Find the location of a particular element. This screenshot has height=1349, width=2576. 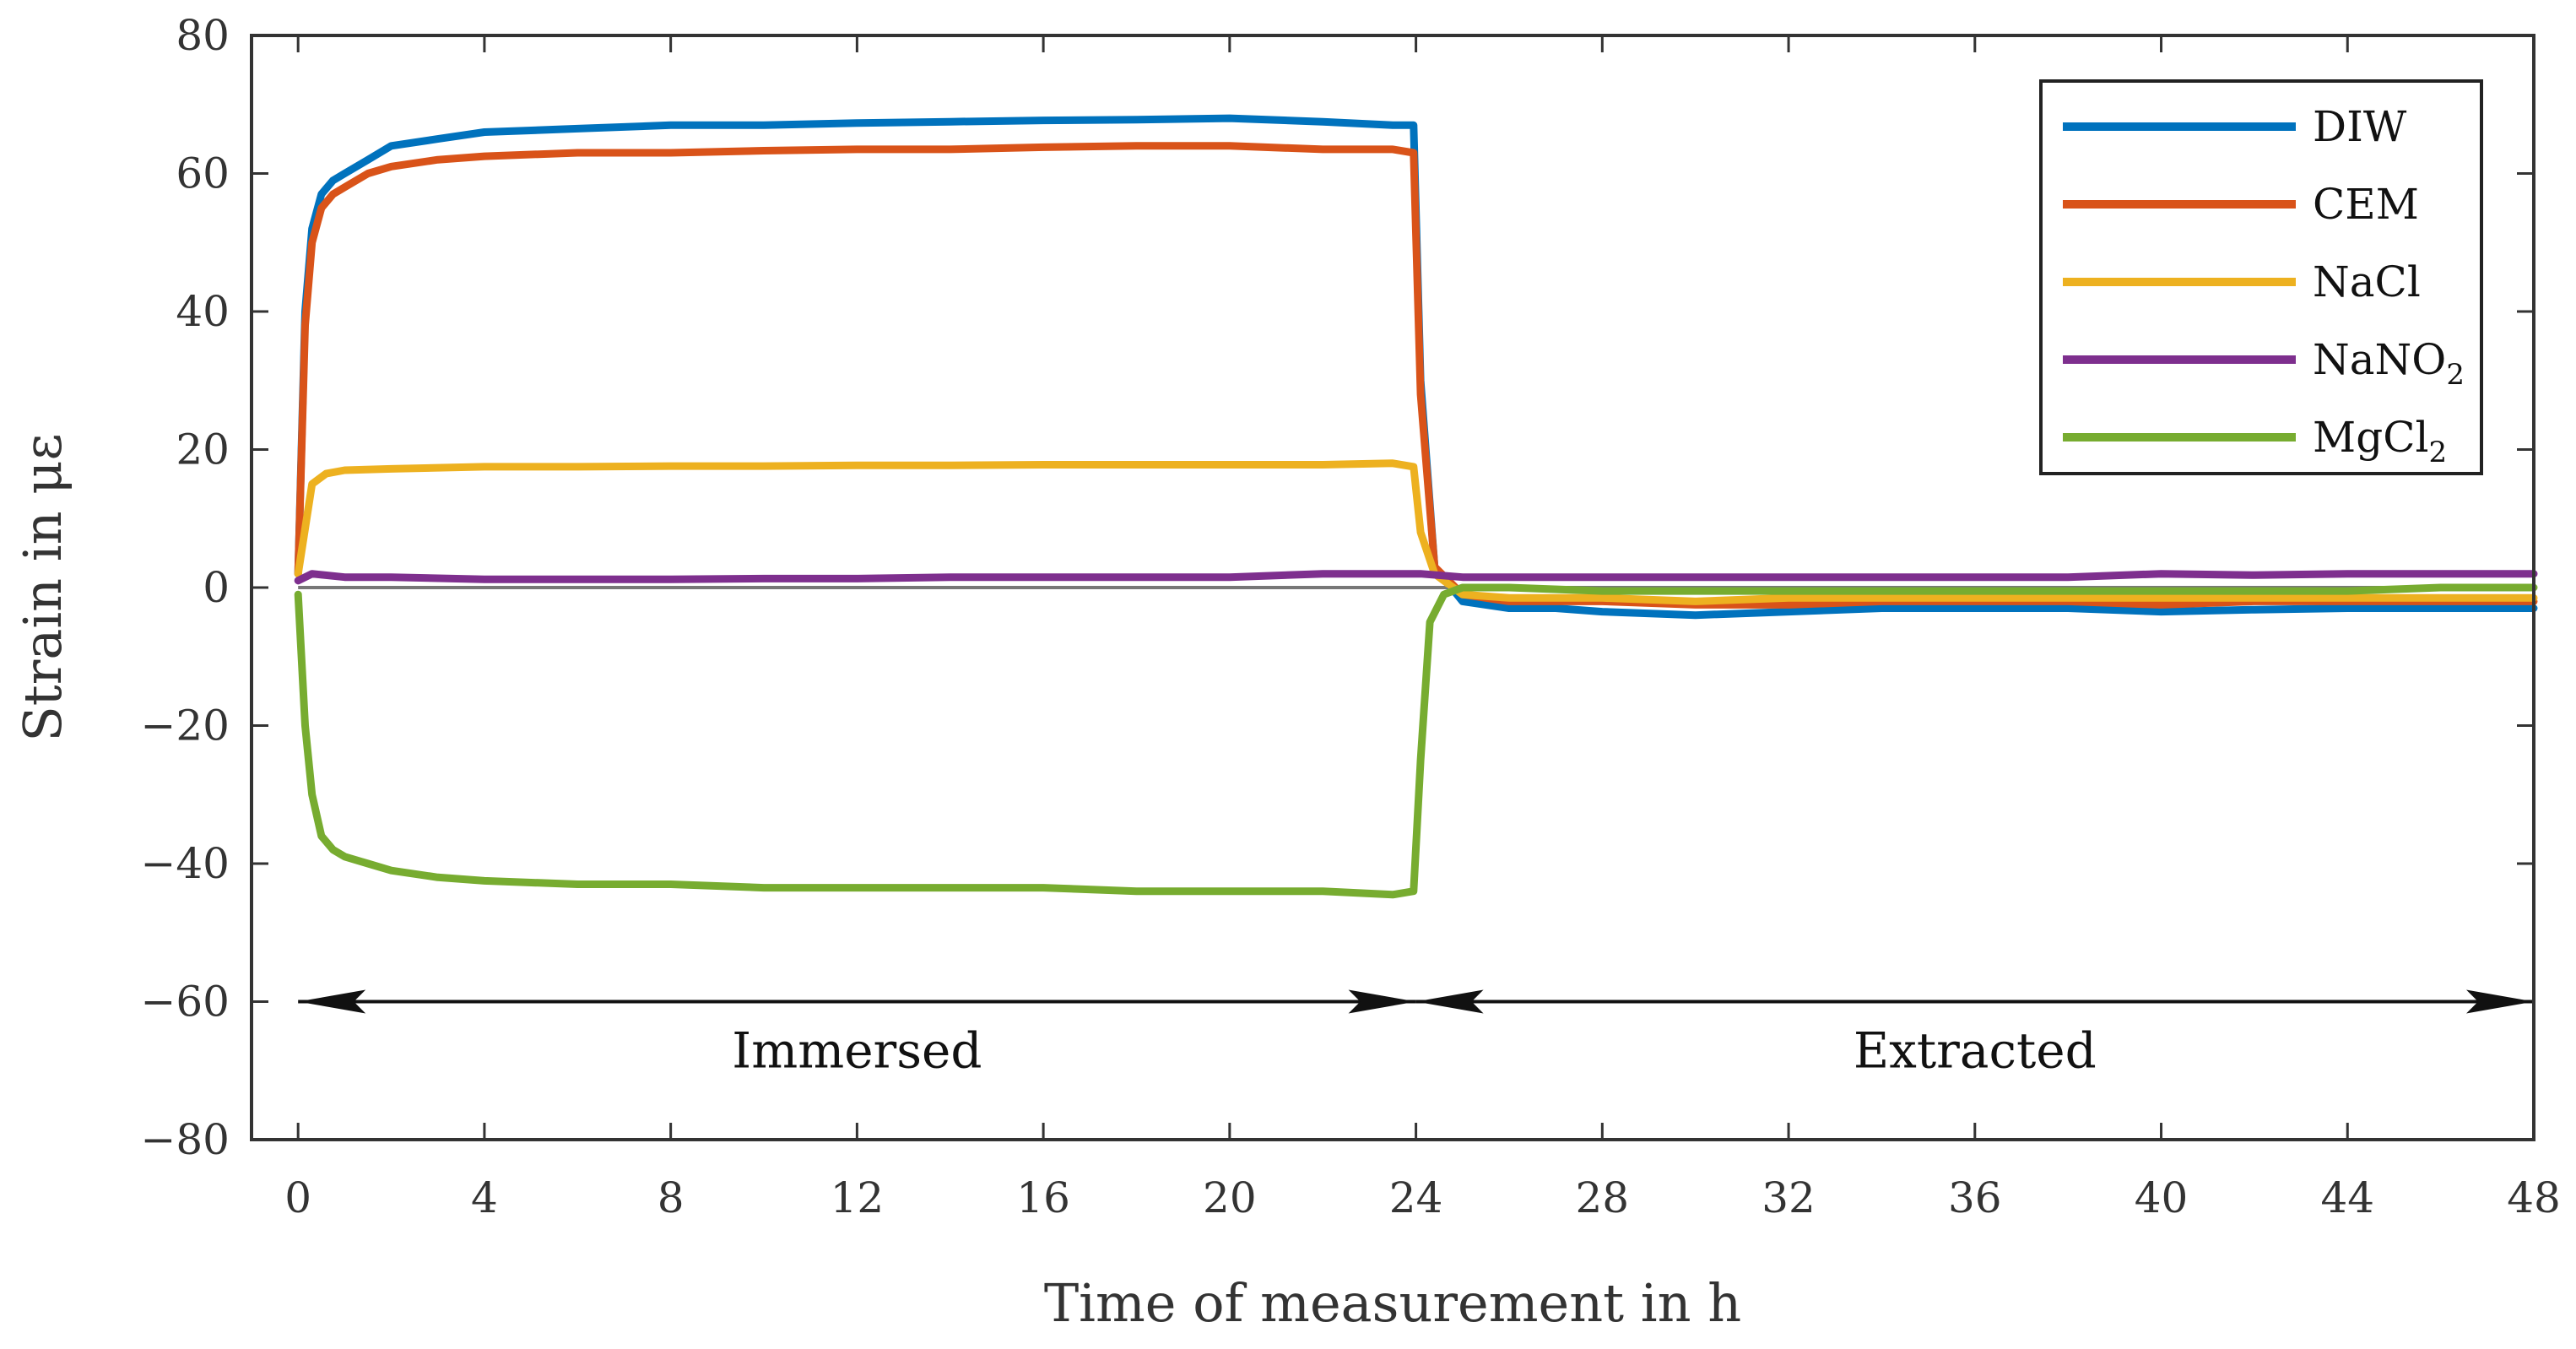

x-tick-label: 24 is located at coordinates (1416, 1198).